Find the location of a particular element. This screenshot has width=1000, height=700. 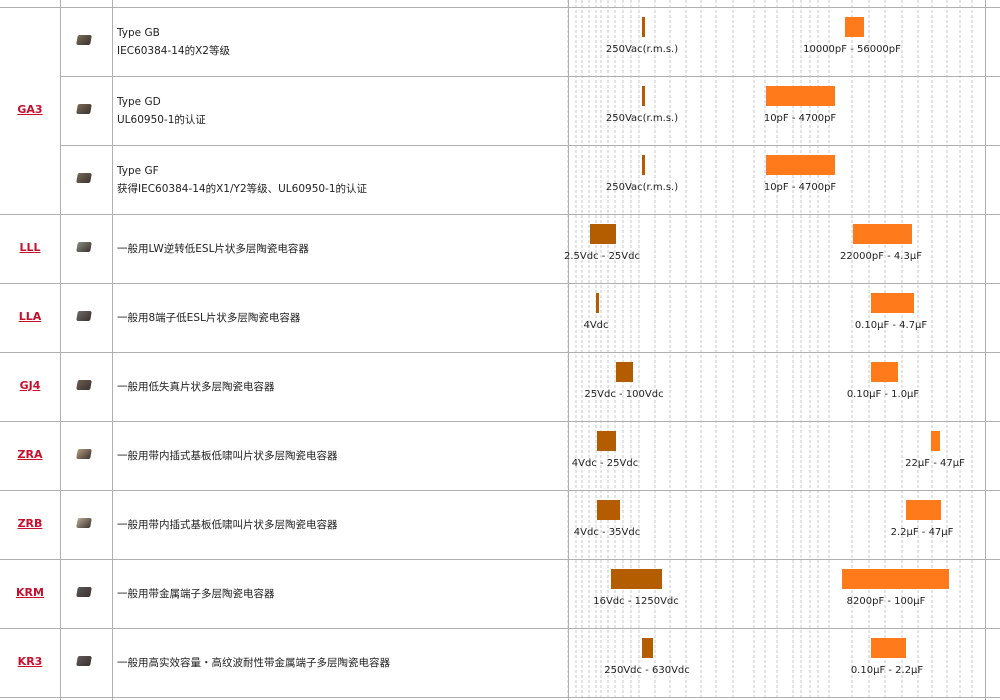

voltage-range-label: 25Vdc - 100Vdc is located at coordinates (624, 394).